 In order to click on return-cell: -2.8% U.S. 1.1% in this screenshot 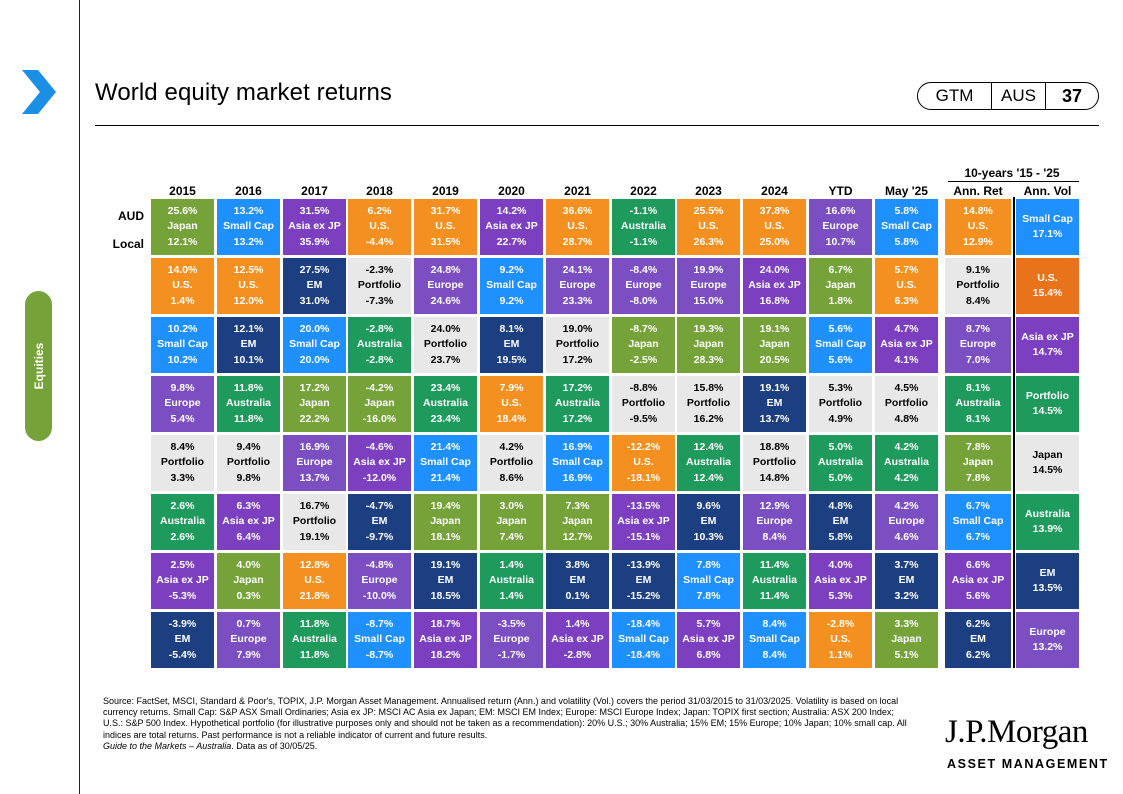, I will do `click(840, 640)`.